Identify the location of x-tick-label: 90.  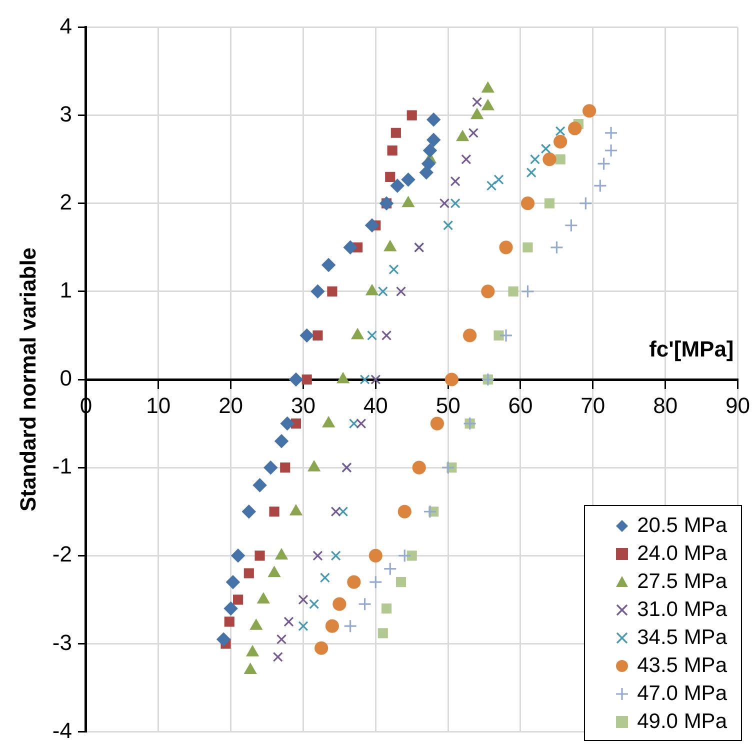
(738, 405).